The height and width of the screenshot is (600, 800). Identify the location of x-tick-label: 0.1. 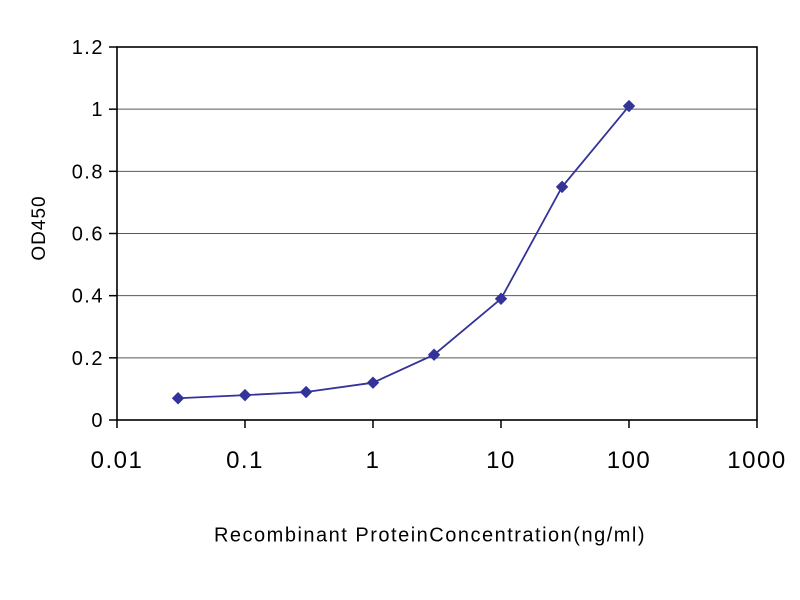
(245, 460).